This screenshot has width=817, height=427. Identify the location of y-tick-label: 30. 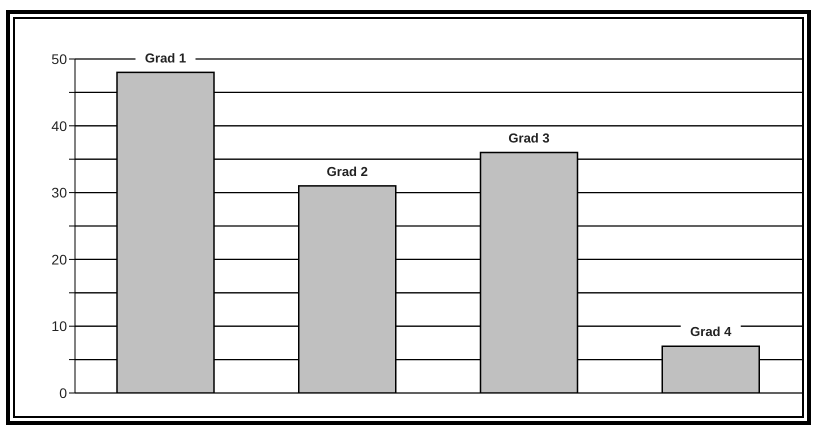
(59, 192).